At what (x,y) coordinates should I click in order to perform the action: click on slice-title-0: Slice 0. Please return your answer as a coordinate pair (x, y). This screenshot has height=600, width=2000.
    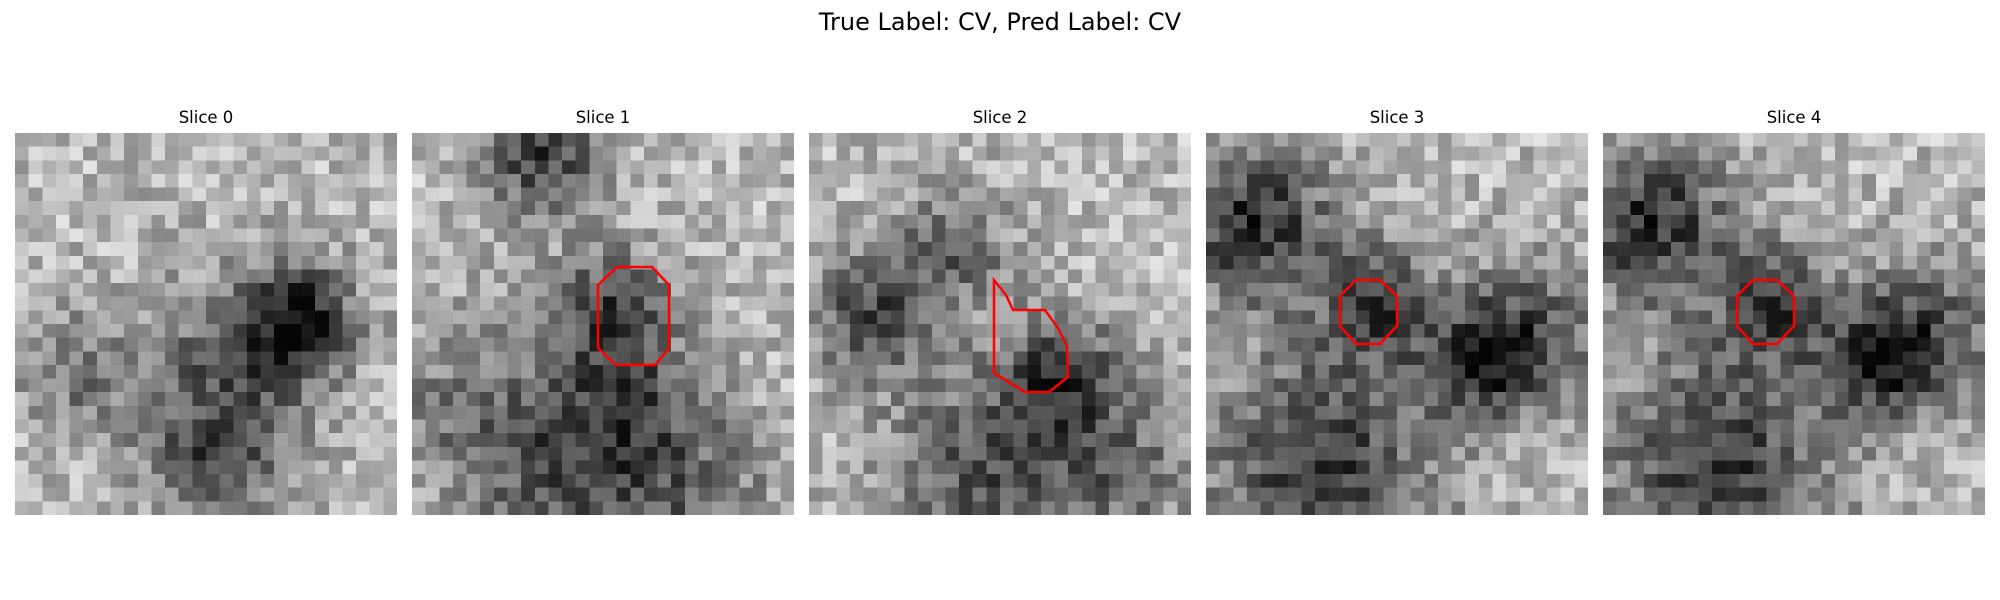
    Looking at the image, I should click on (206, 117).